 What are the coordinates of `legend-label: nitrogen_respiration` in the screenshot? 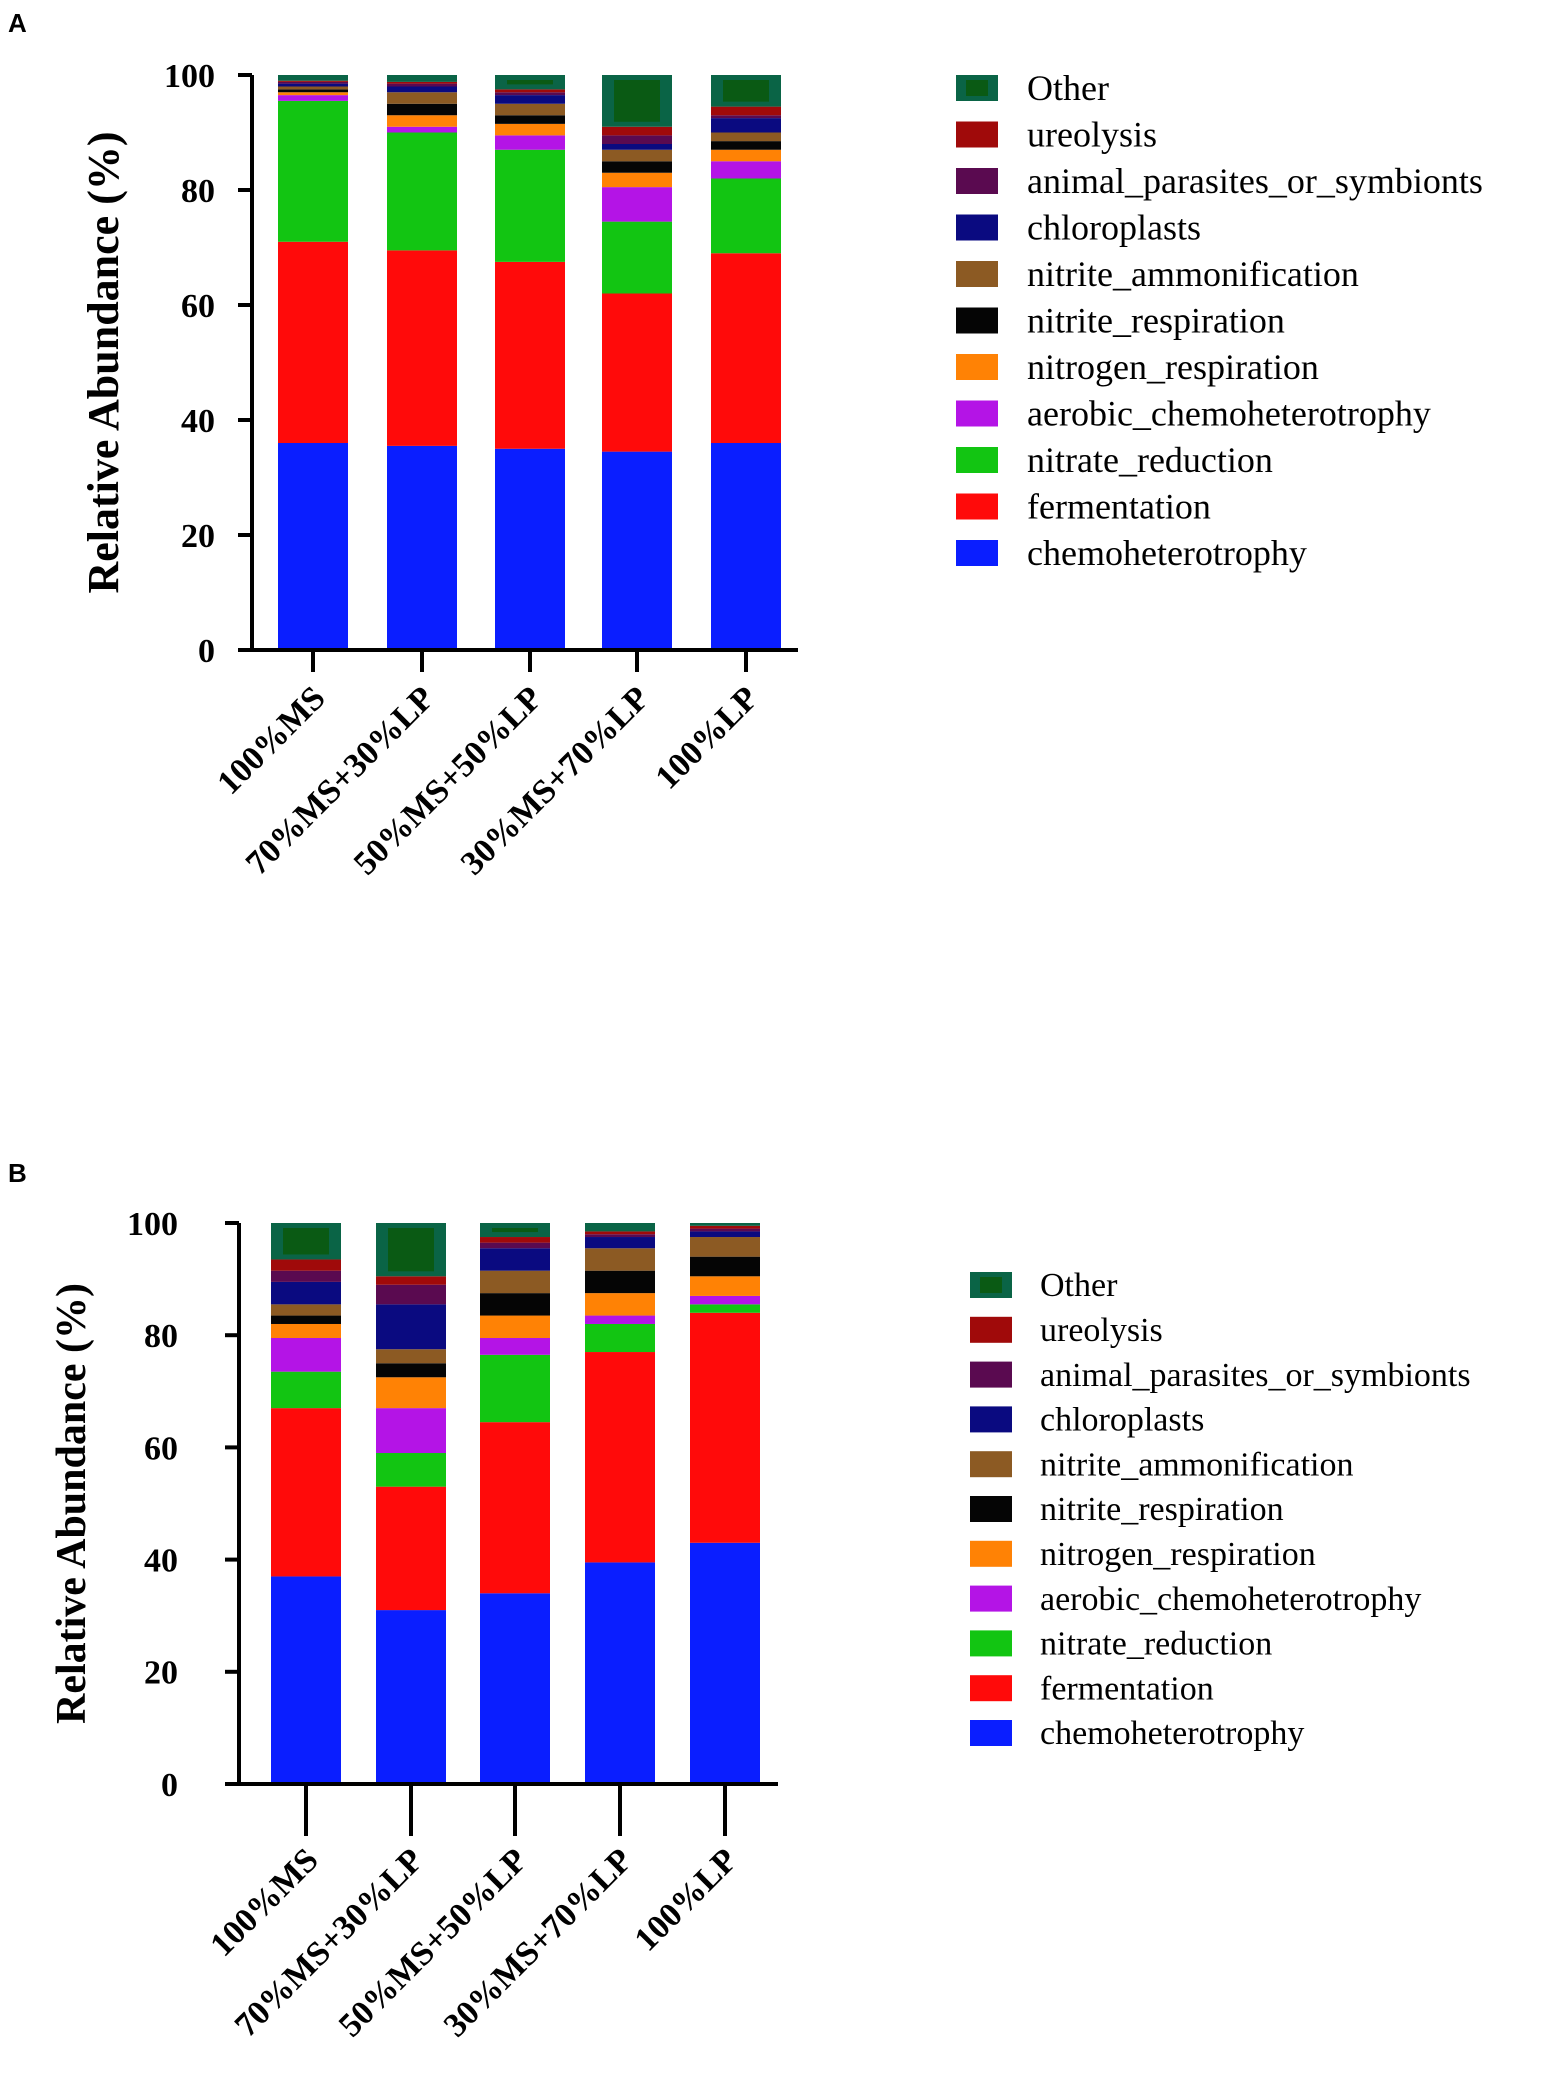 It's located at (1178, 1554).